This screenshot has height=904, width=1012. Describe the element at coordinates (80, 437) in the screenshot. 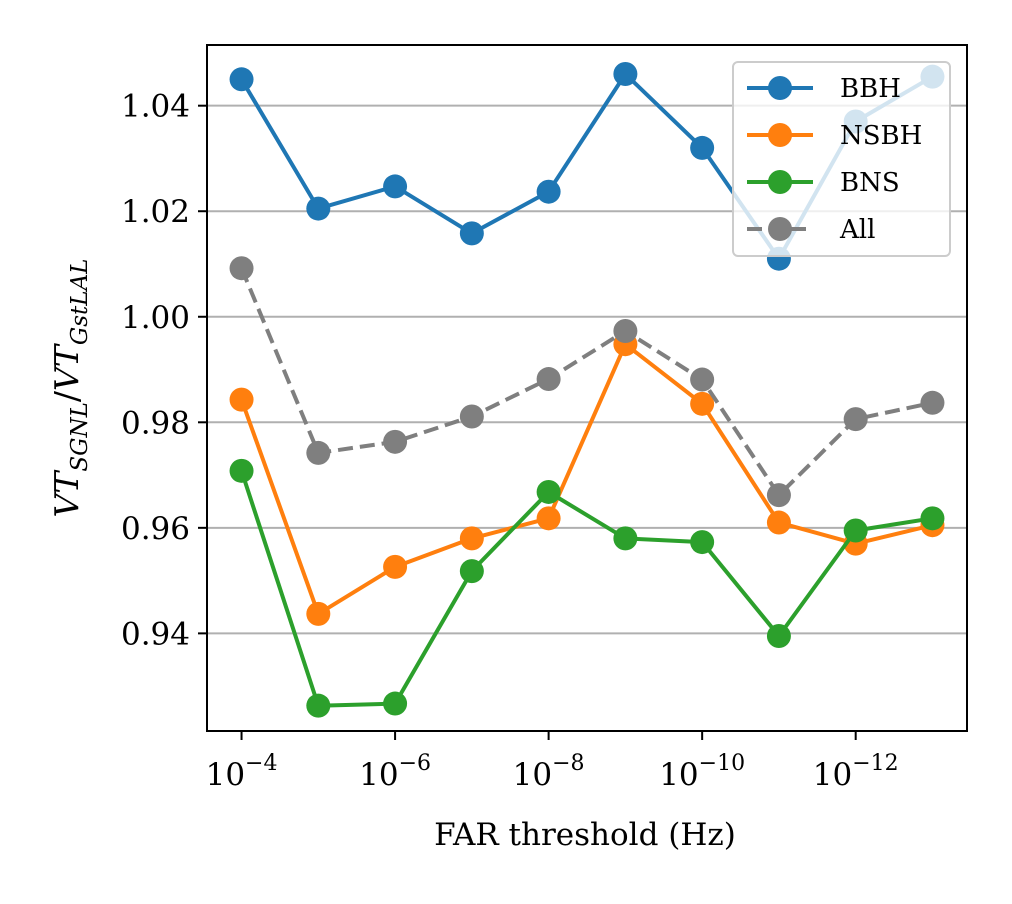

I see `y-label-subscript-sgnl: SGNL` at that location.